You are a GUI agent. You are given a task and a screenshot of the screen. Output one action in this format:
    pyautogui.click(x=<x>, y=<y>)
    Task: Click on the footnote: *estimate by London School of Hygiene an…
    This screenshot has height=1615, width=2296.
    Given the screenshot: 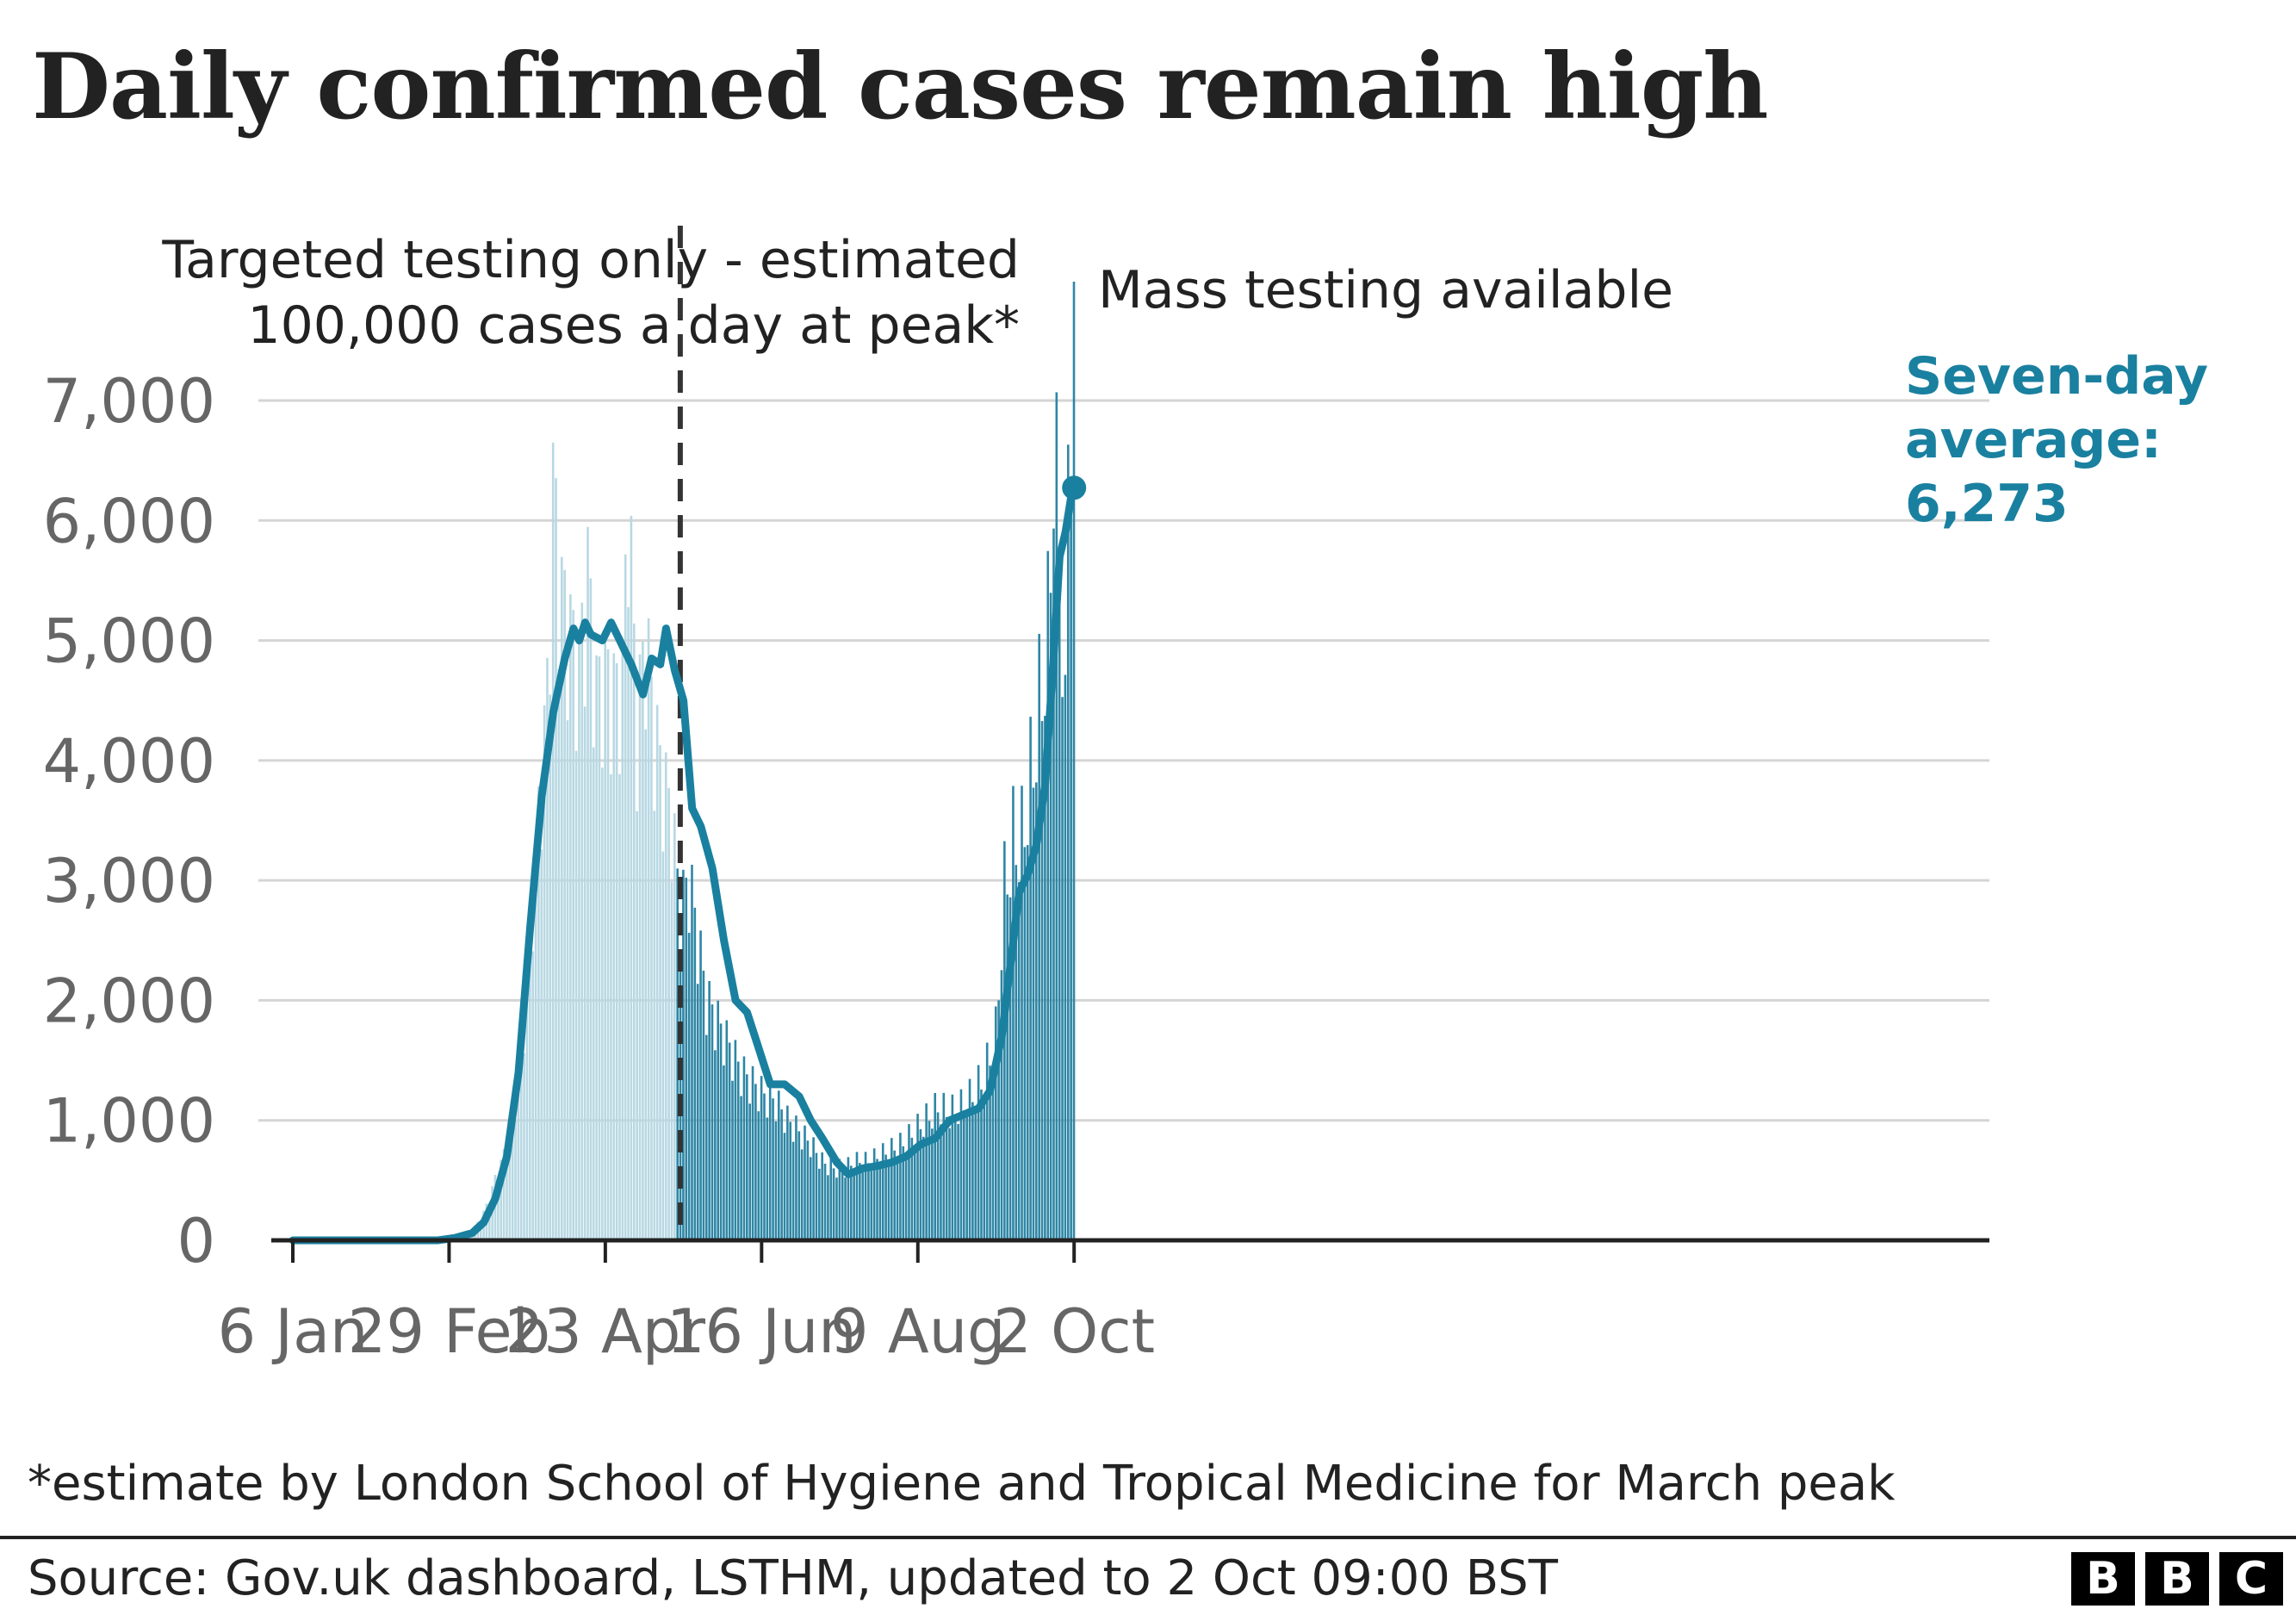 What is the action you would take?
    pyautogui.click(x=962, y=1484)
    